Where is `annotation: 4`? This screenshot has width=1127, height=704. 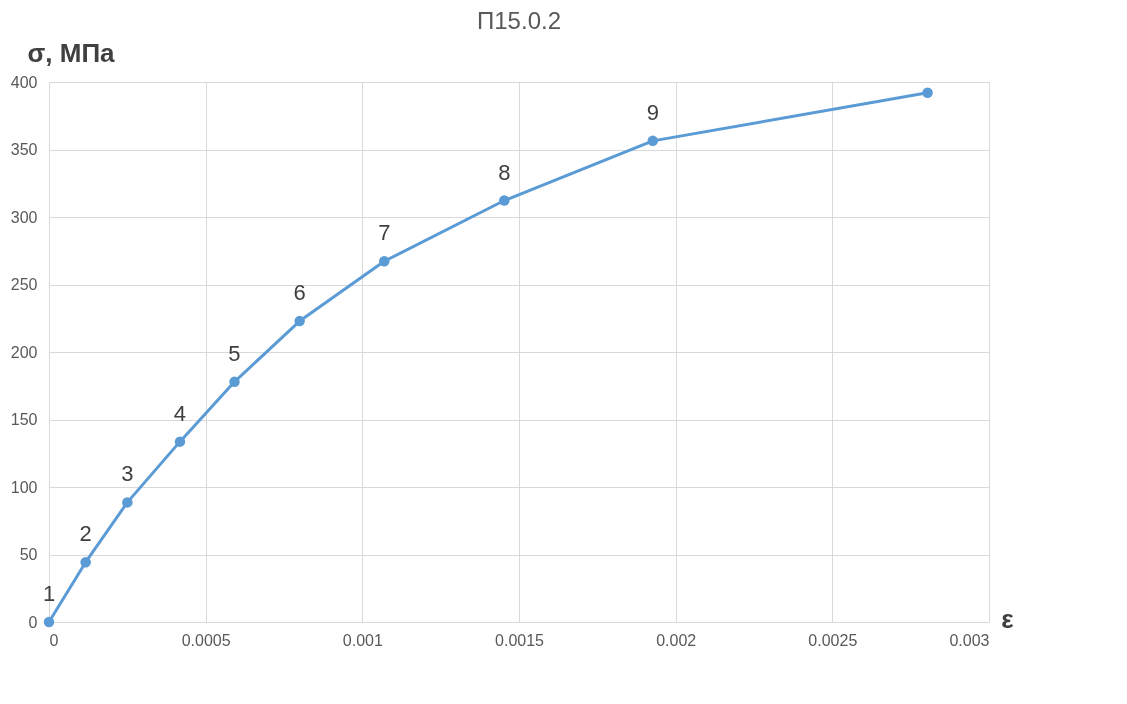 annotation: 4 is located at coordinates (180, 413).